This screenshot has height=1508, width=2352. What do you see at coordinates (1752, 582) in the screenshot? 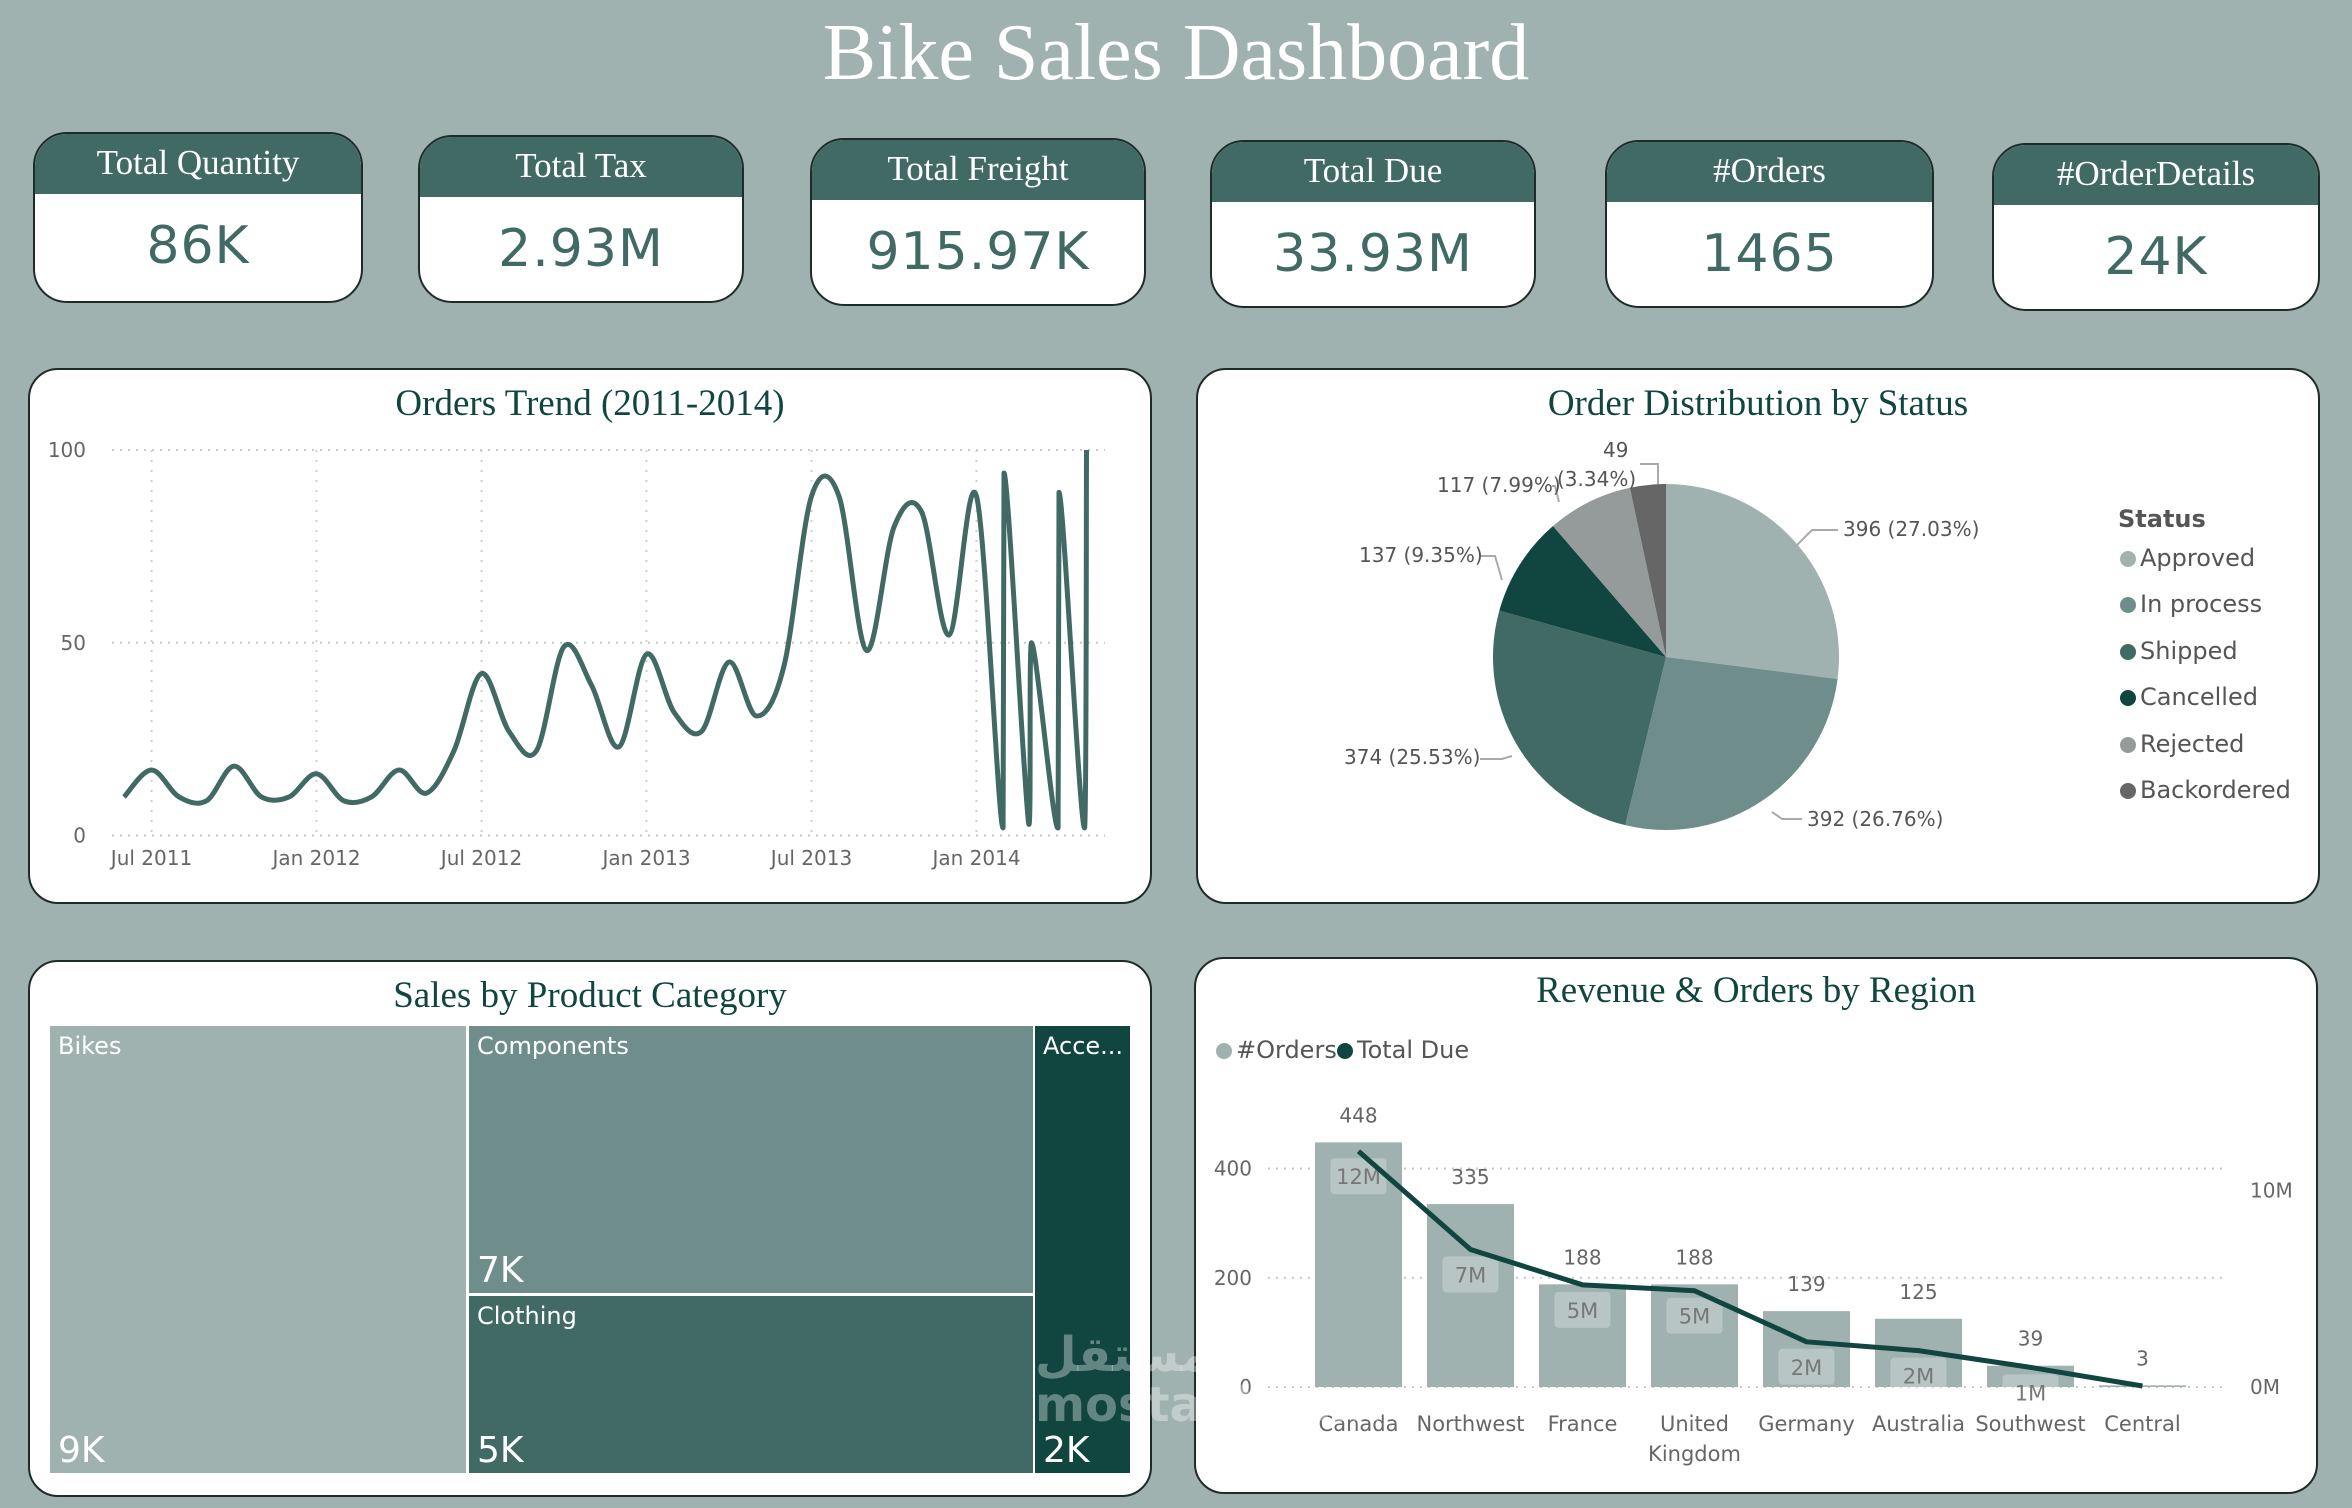
I see `pie-slice-approved` at bounding box center [1752, 582].